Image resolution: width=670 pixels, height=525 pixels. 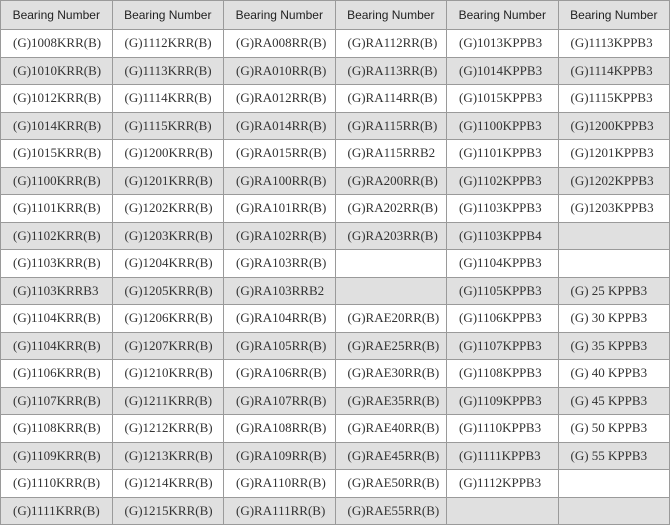 What do you see at coordinates (279, 428) in the screenshot?
I see `bearing-cell: (G)RA108RR(B)` at bounding box center [279, 428].